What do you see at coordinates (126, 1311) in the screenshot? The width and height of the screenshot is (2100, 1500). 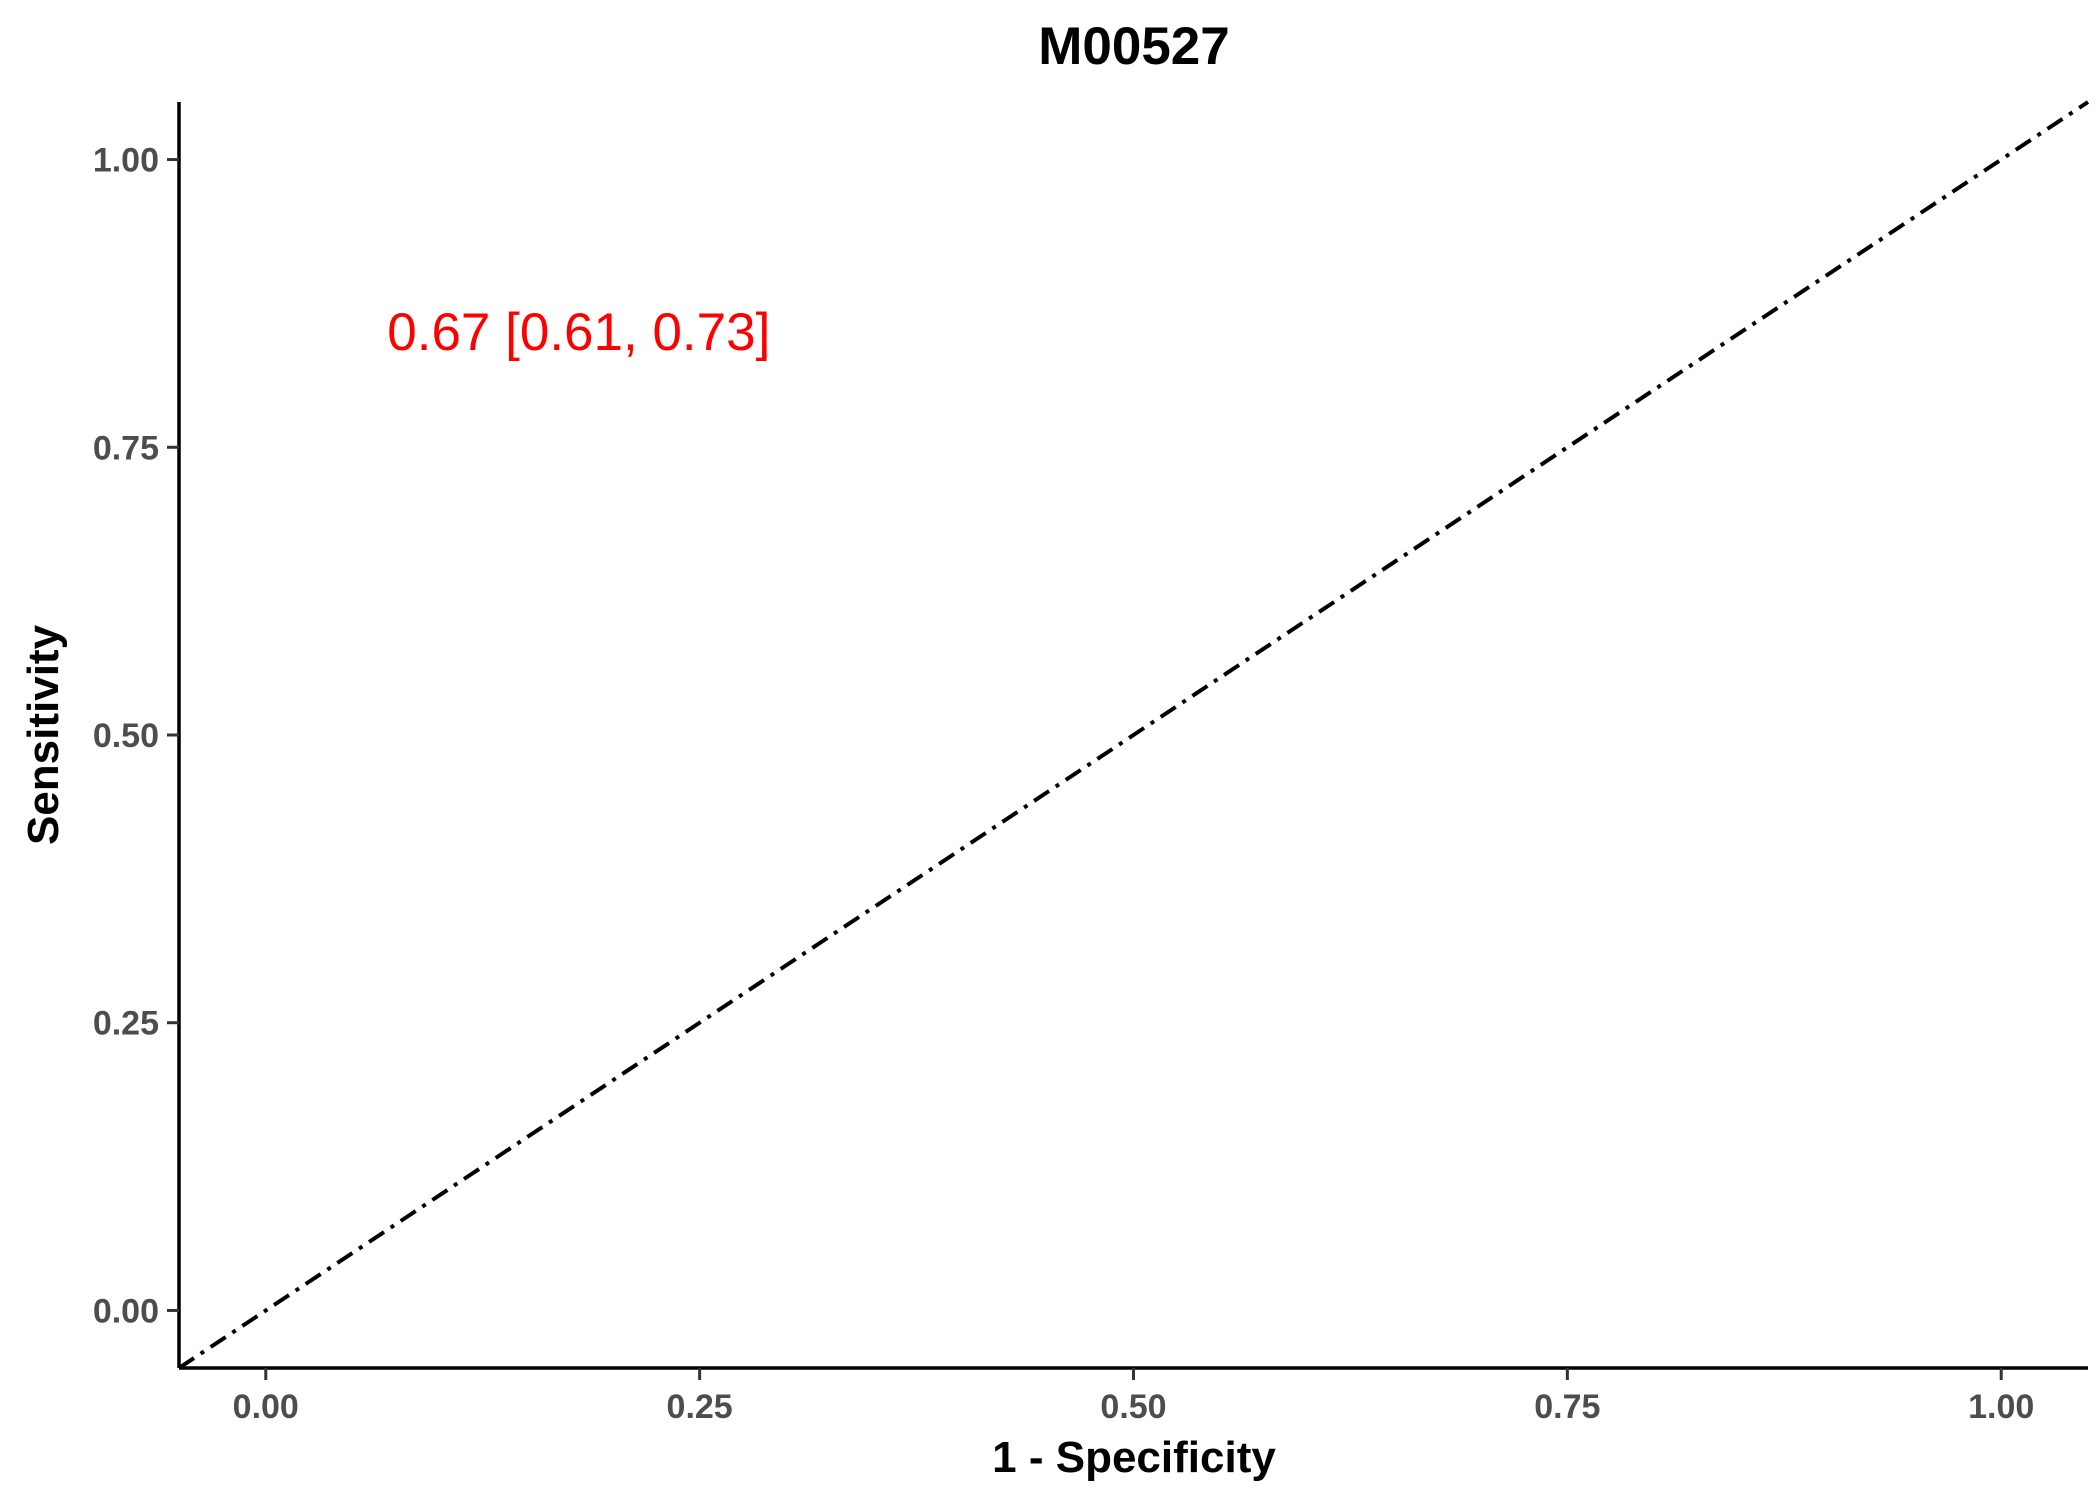 I see `y-tick-label: 0.00` at bounding box center [126, 1311].